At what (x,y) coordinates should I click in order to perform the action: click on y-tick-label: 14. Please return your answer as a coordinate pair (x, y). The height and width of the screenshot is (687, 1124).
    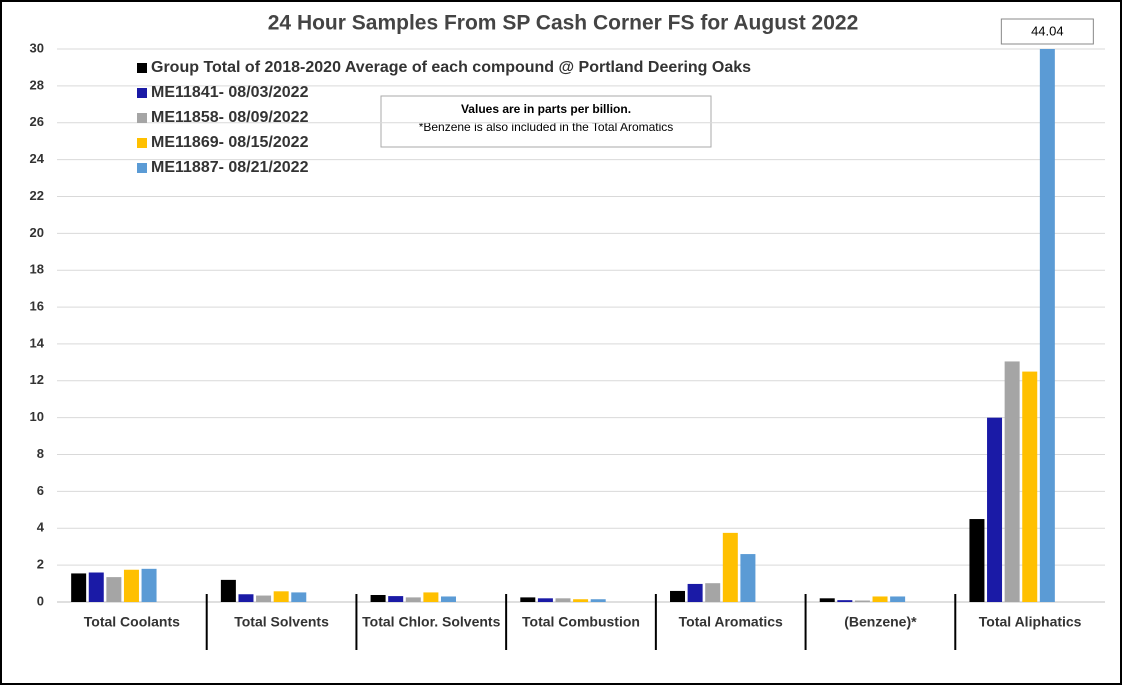
    Looking at the image, I should click on (37, 342).